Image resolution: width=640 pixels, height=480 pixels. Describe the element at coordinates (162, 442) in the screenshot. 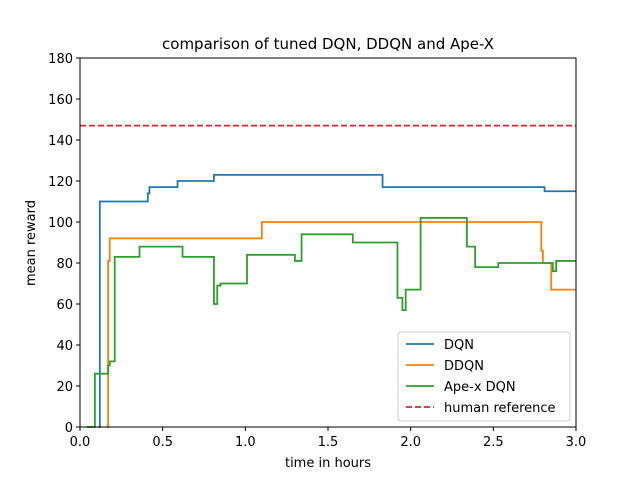

I see `x-tick-label: 0.5` at that location.